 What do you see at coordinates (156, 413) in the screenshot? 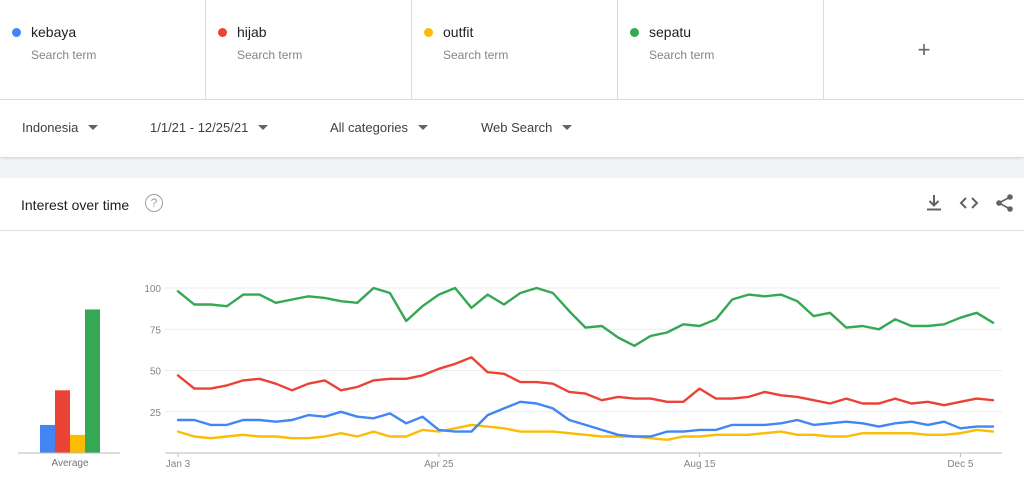
I see `y-tick-label: 25` at bounding box center [156, 413].